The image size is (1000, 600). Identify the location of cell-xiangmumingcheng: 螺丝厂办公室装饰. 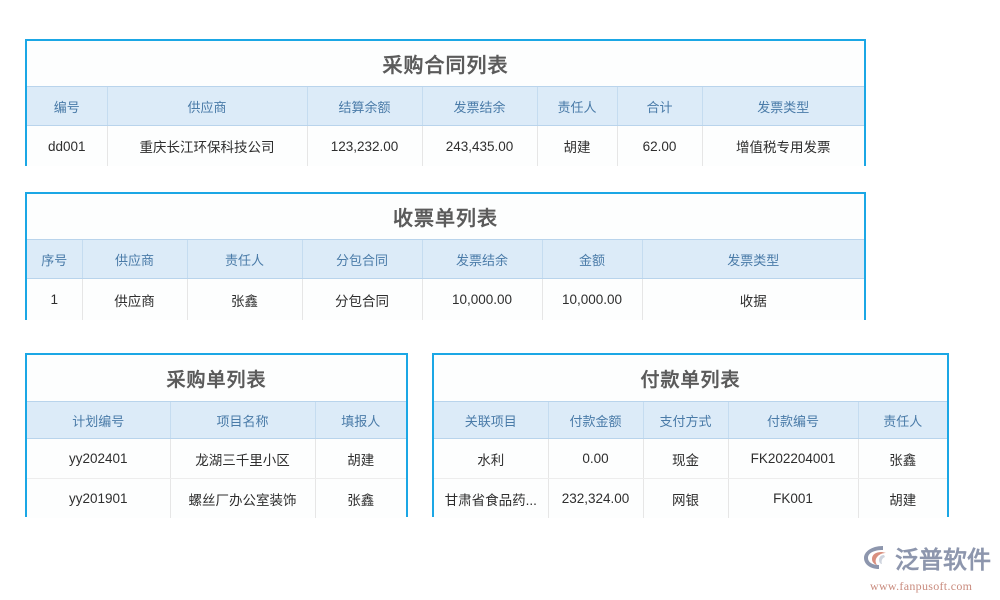
(242, 498).